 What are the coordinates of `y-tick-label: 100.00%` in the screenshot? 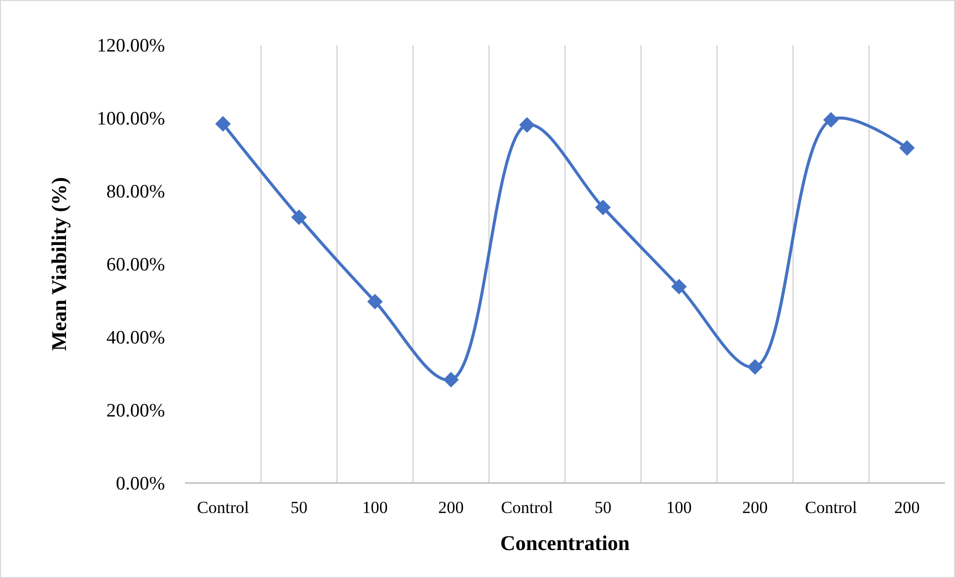 It's located at (131, 119).